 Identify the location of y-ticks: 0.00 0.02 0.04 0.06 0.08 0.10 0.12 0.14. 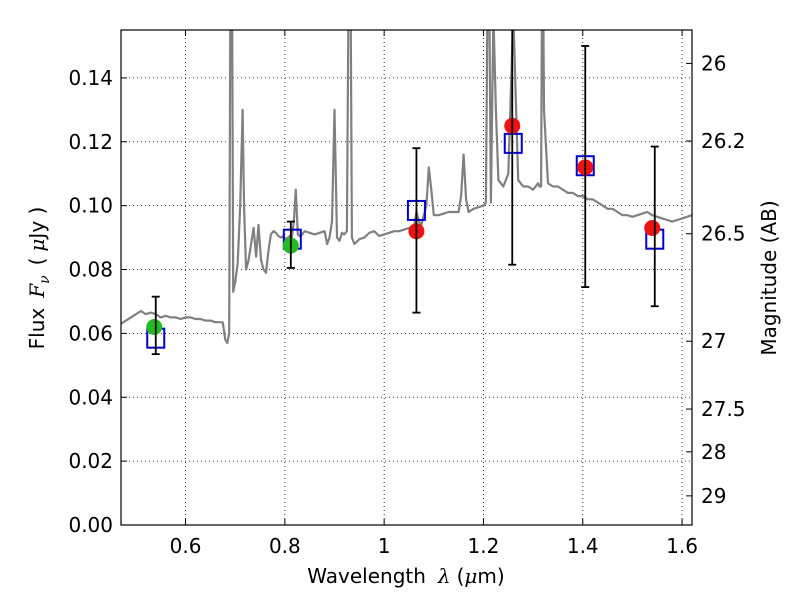
(97, 301).